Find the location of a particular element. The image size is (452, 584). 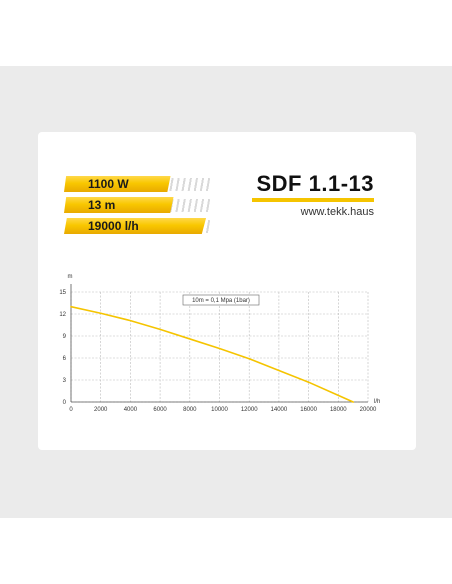

annotation-text: 10m = 0,1 Mpa (1bar) is located at coordinates (221, 301).